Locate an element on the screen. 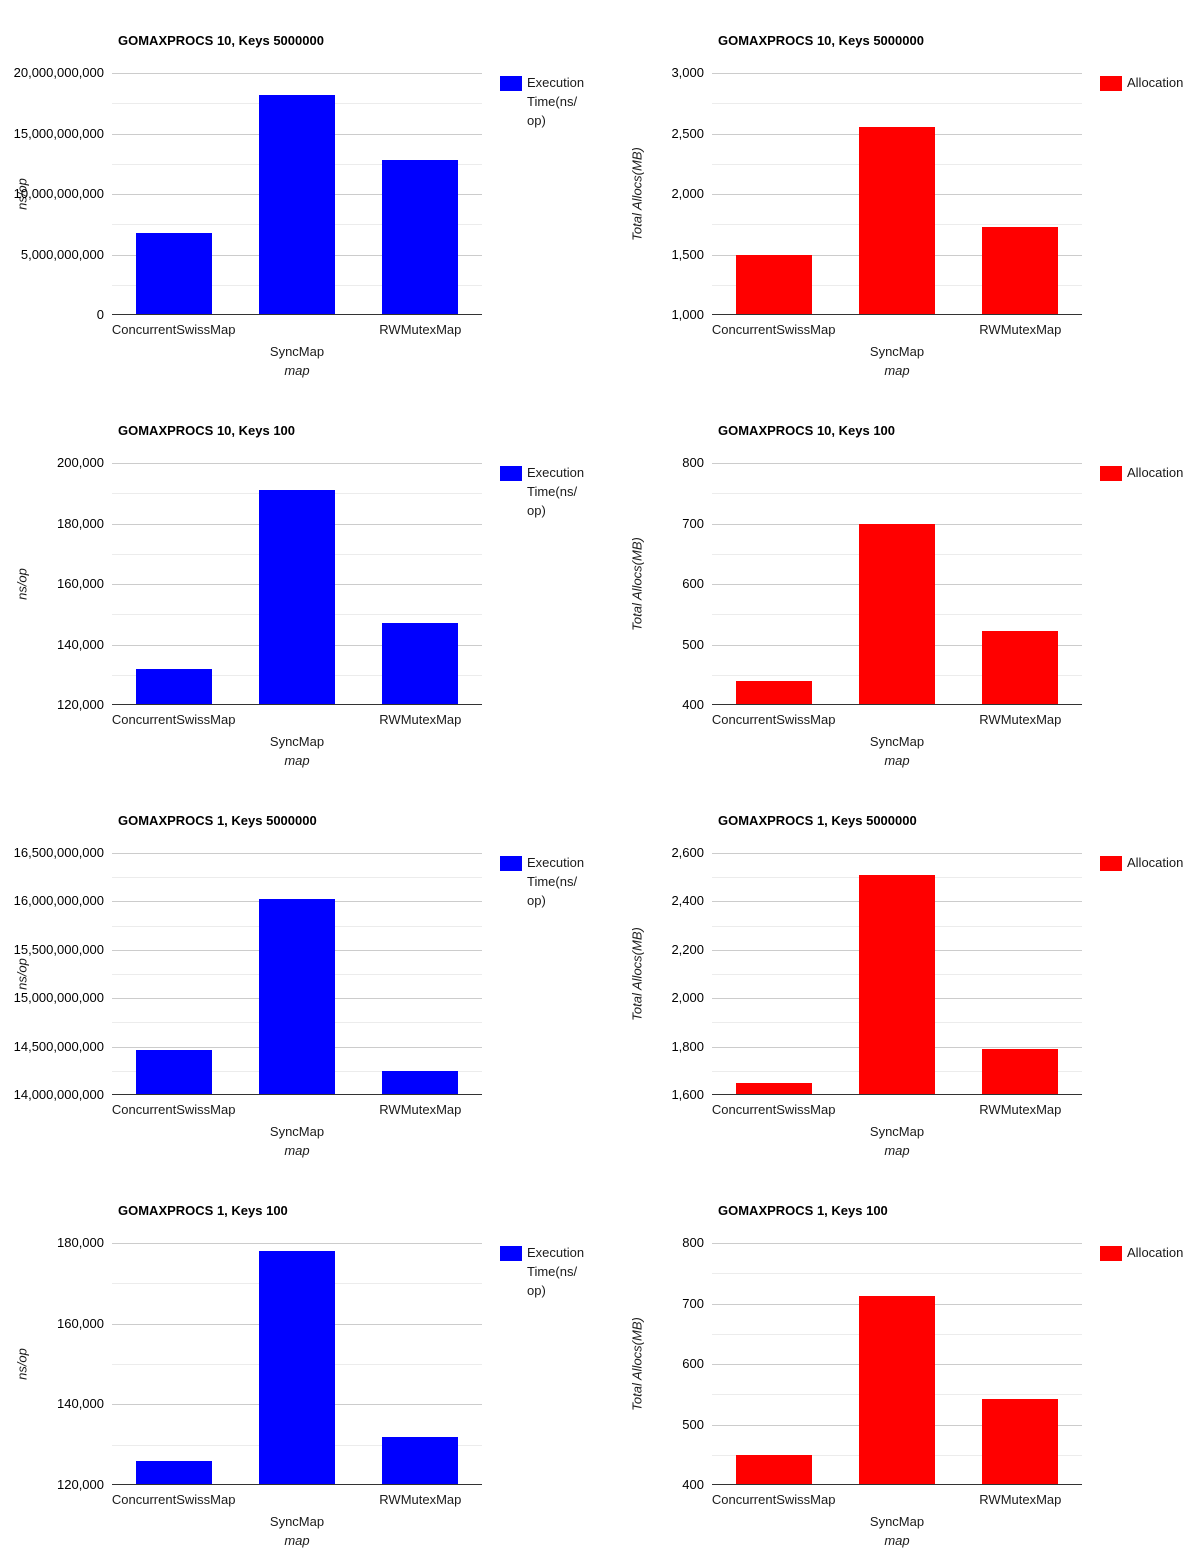 The width and height of the screenshot is (1200, 1560). legend-label-line: Allocation is located at coordinates (1155, 862).